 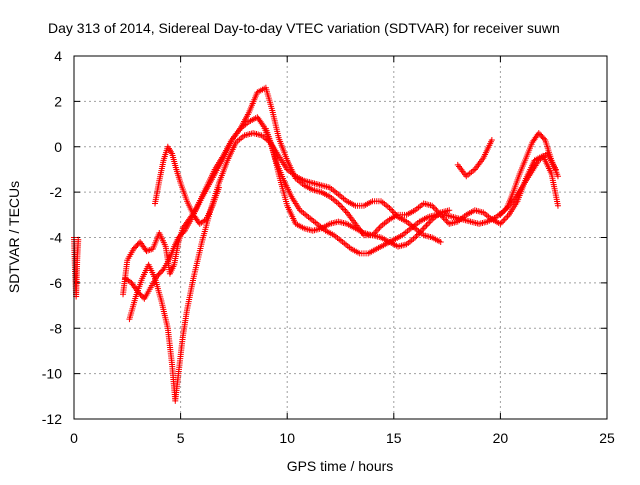 What do you see at coordinates (56, 192) in the screenshot?
I see `y-tick-label: -2` at bounding box center [56, 192].